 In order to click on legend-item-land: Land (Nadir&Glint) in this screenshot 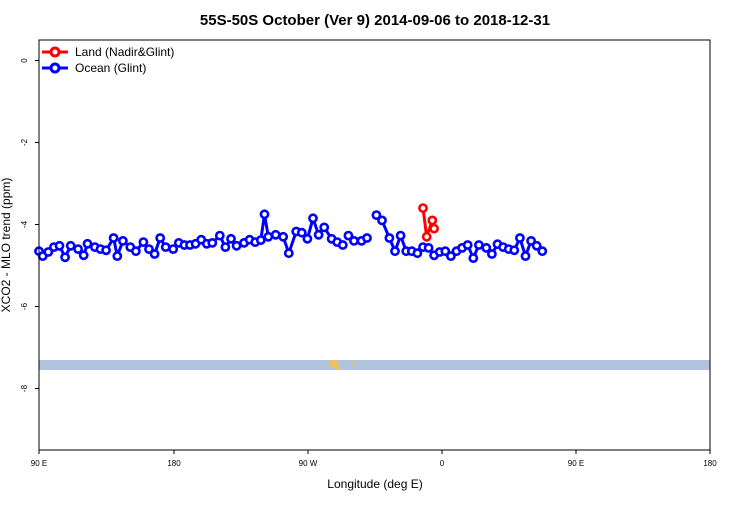, I will do `click(108, 52)`.